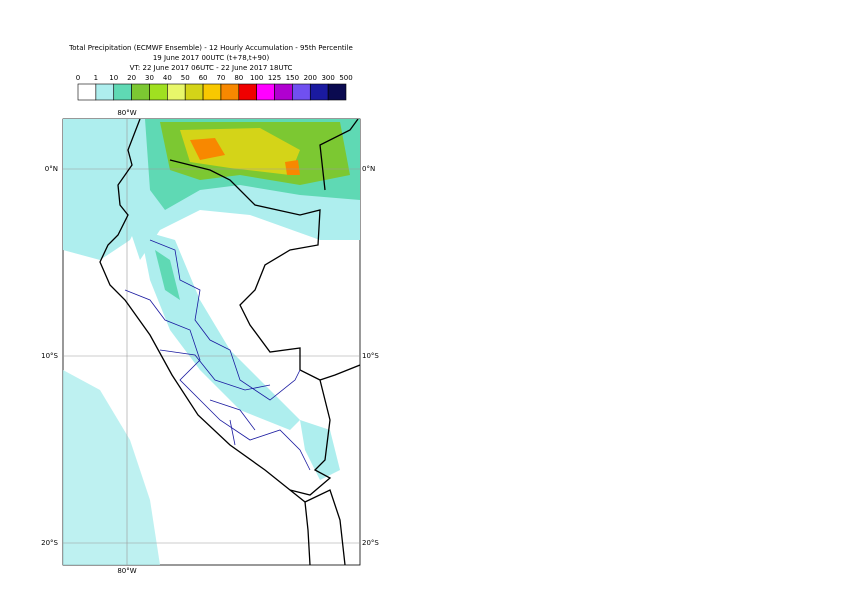 The width and height of the screenshot is (842, 596). I want to click on legend-label: 50, so click(185, 78).